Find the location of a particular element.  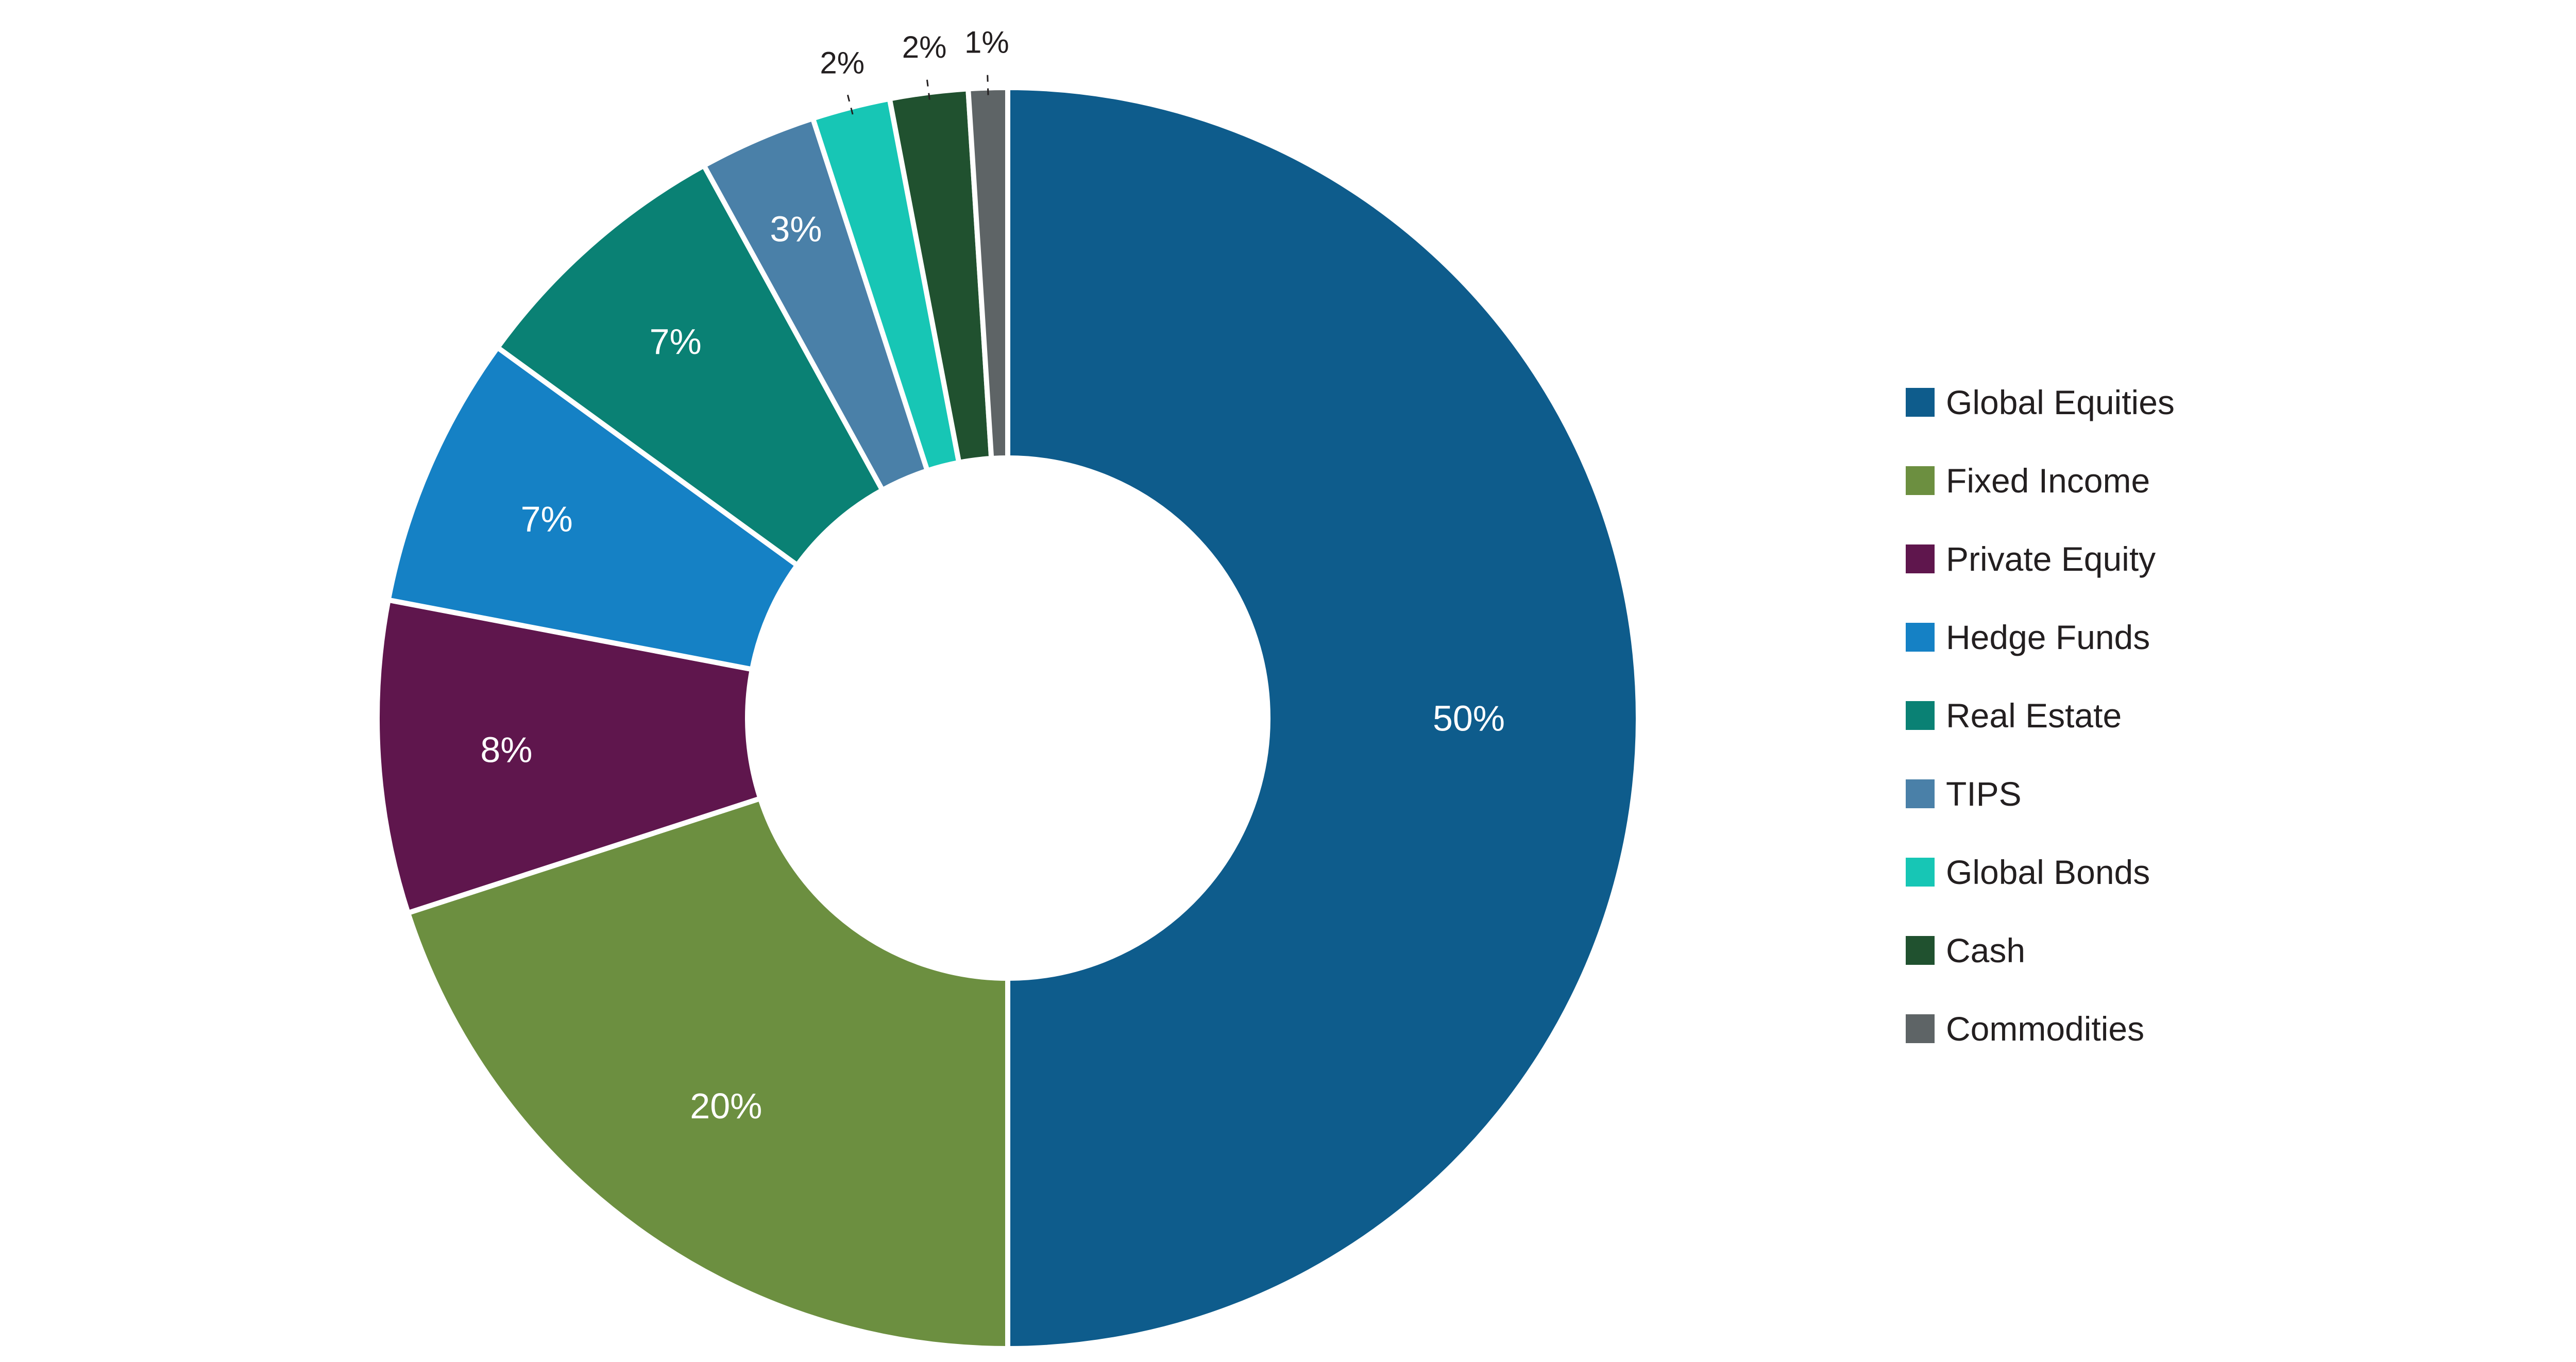

legend-item-tips: TIPS is located at coordinates (2040, 794).